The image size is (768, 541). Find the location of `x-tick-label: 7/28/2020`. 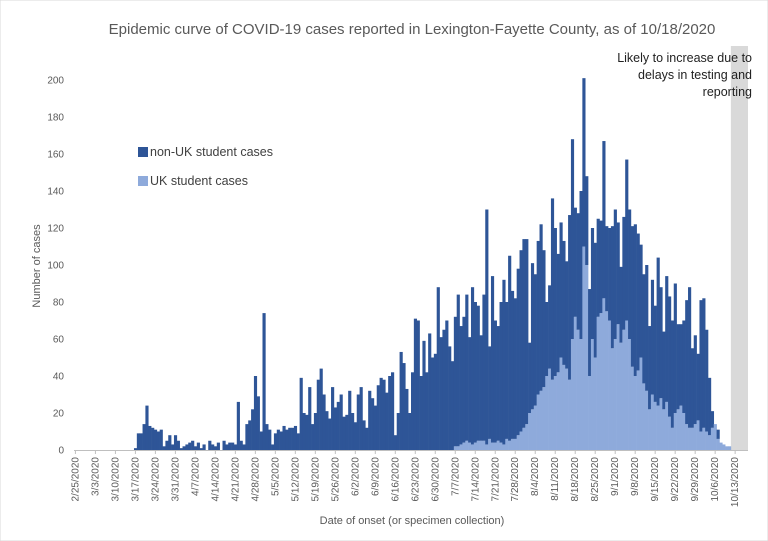

x-tick-label: 7/28/2020 is located at coordinates (515, 479).